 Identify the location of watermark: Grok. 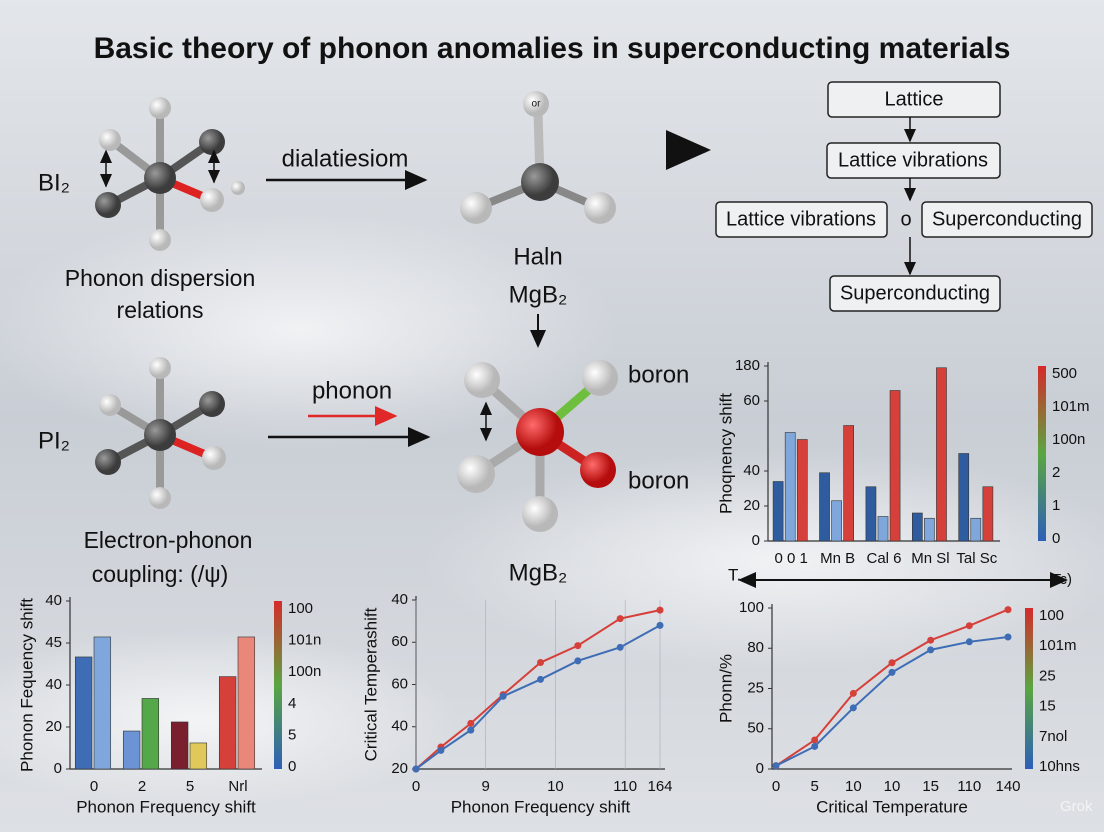
(1076, 806).